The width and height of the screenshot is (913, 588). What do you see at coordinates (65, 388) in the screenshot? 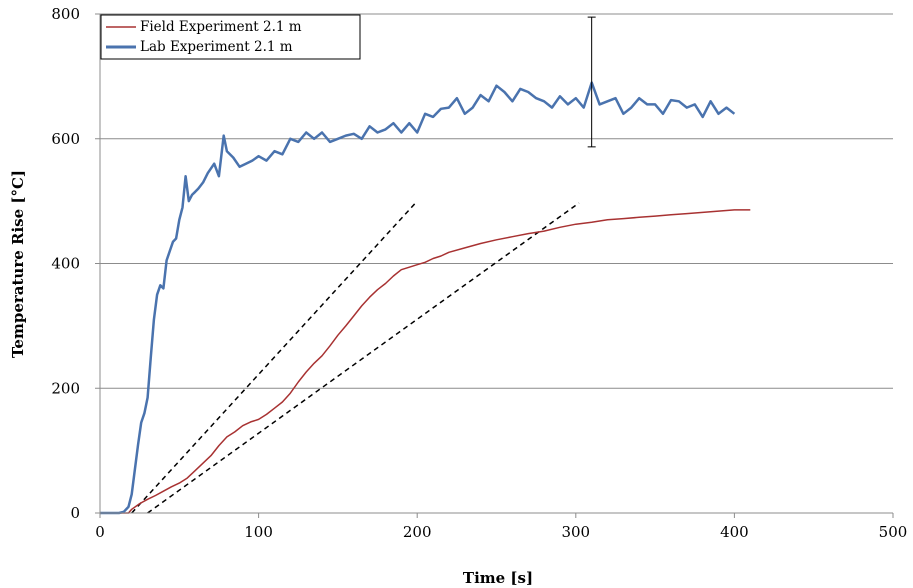
I see `y-tick-label: 200` at bounding box center [65, 388].